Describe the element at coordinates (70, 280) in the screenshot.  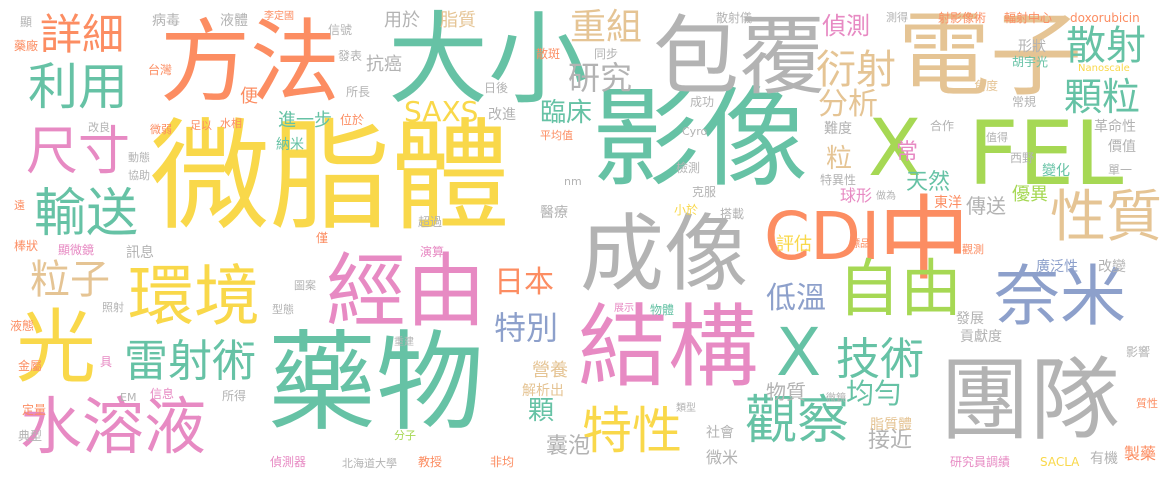
I see `word: 粒子` at that location.